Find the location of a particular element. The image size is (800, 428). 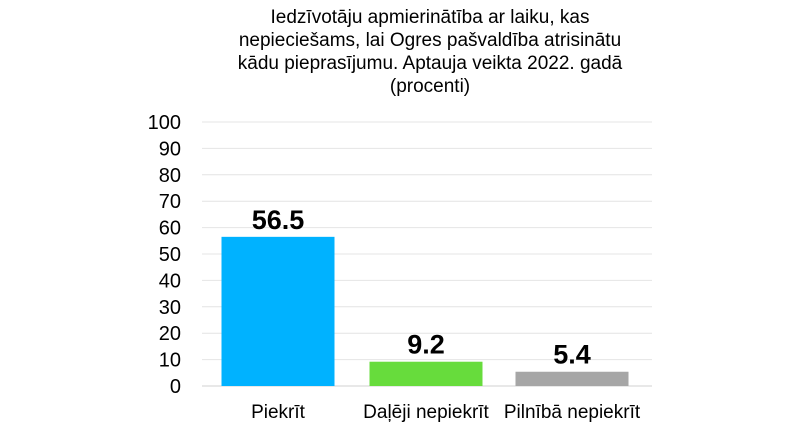

y-tick-label: 100 is located at coordinates (164, 123).